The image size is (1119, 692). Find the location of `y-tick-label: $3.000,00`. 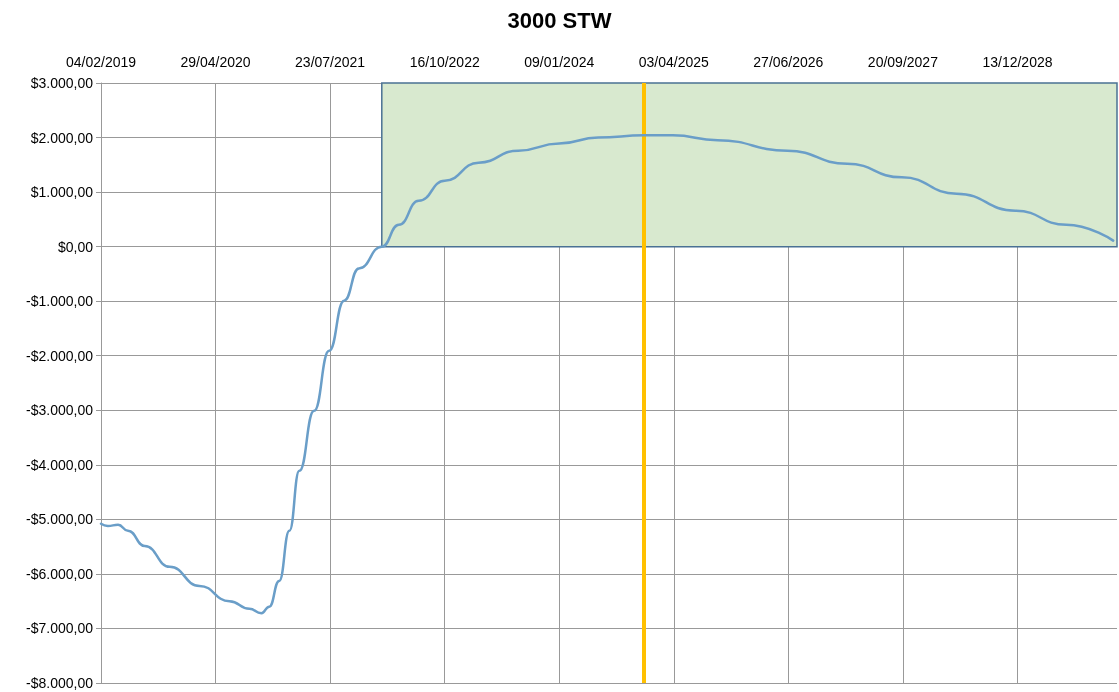

y-tick-label: $3.000,00 is located at coordinates (62, 83).